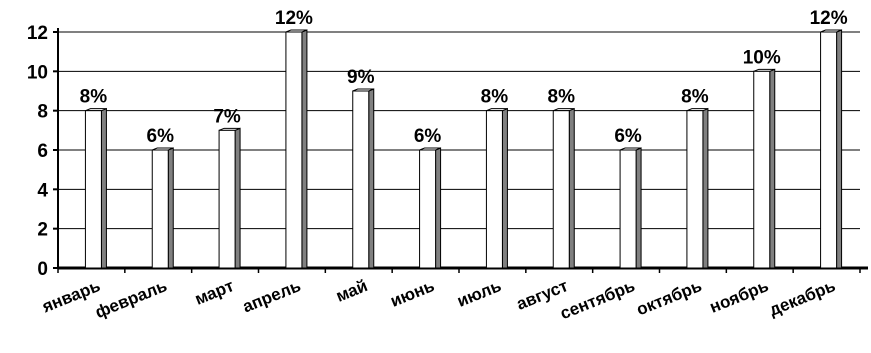 Image resolution: width=871 pixels, height=353 pixels. Describe the element at coordinates (412, 293) in the screenshot. I see `category-label: июнь` at that location.